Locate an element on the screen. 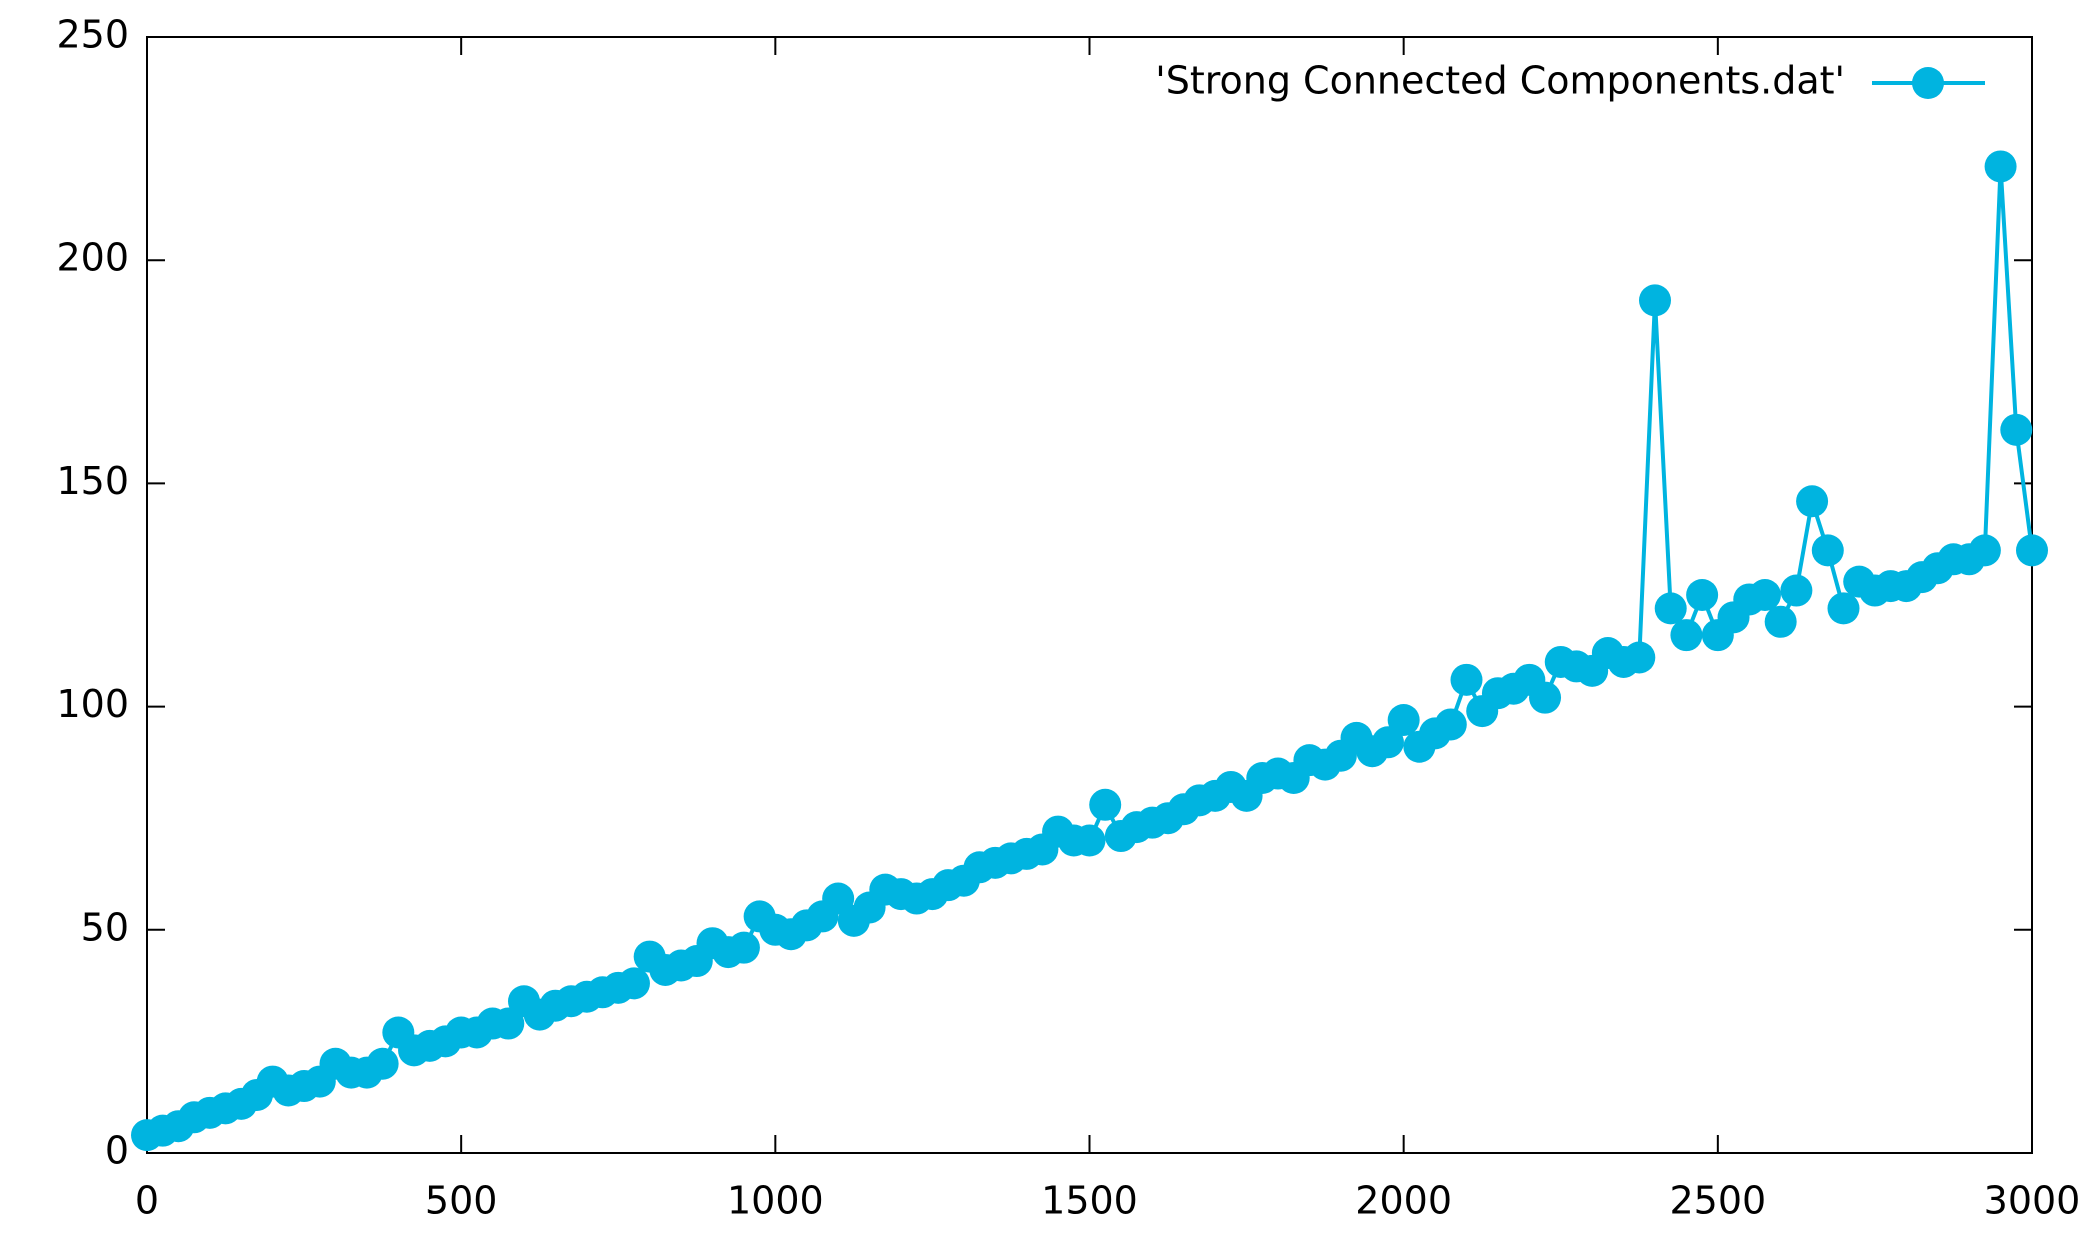  x-tick-label: 2000 is located at coordinates (1403, 1201).